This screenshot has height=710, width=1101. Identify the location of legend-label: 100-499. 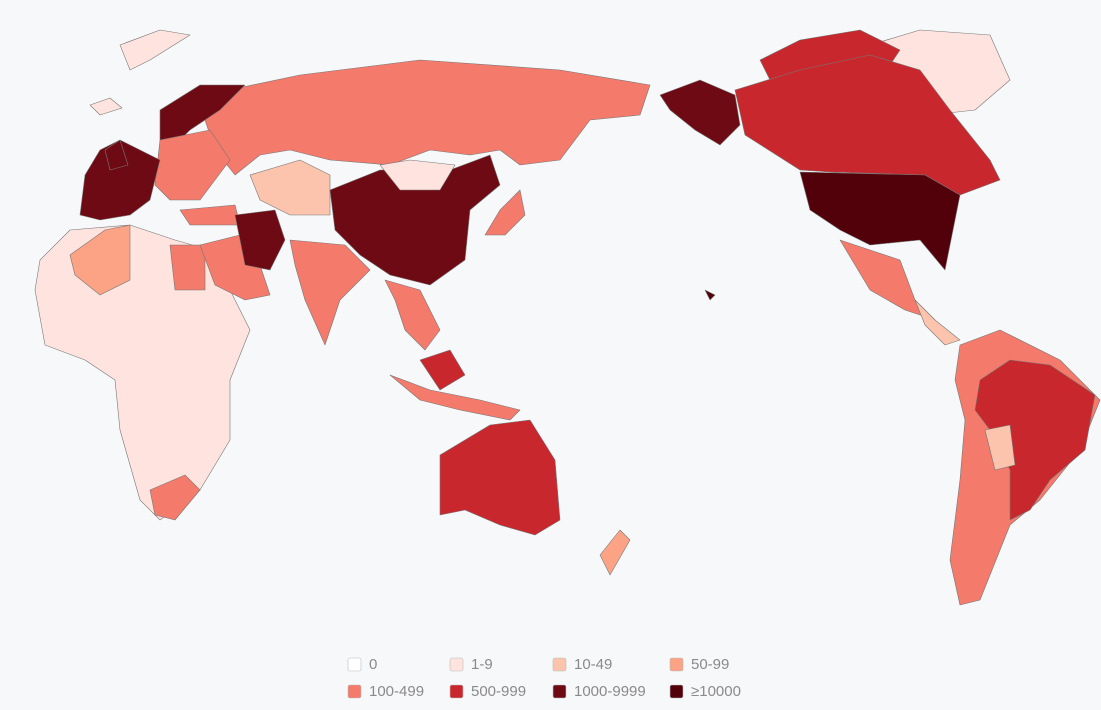
(396, 691).